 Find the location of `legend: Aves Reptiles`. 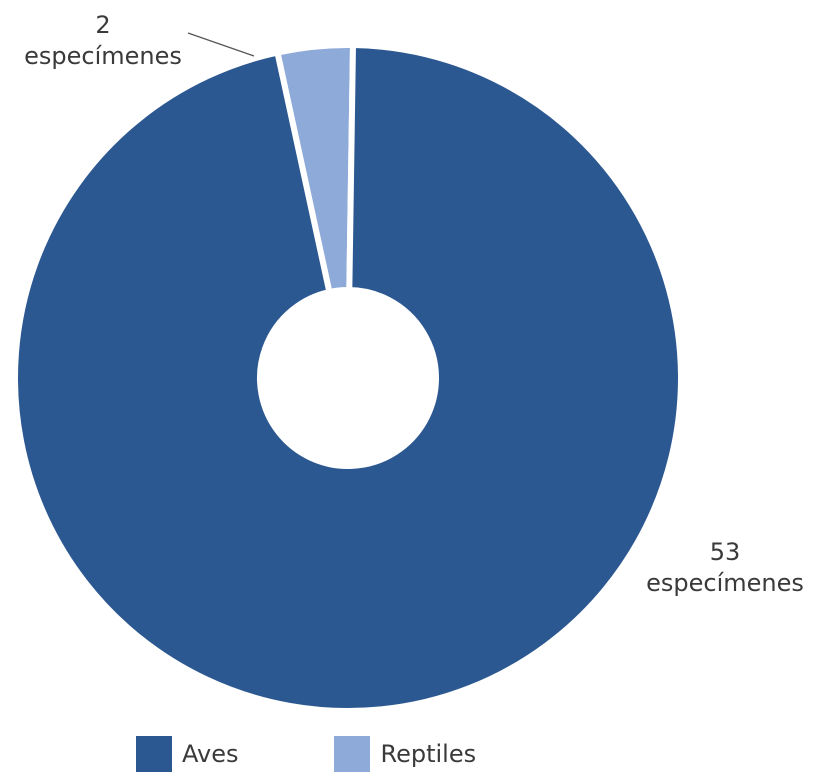

legend: Aves Reptiles is located at coordinates (354, 754).